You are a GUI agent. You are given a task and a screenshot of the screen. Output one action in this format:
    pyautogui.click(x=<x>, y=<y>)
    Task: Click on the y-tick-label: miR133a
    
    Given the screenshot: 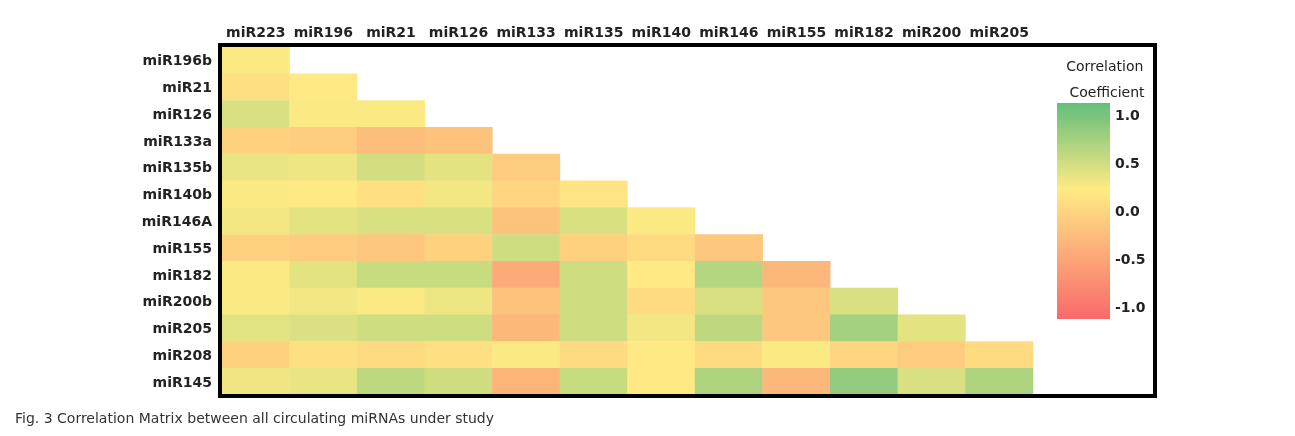 What is the action you would take?
    pyautogui.click(x=177, y=140)
    